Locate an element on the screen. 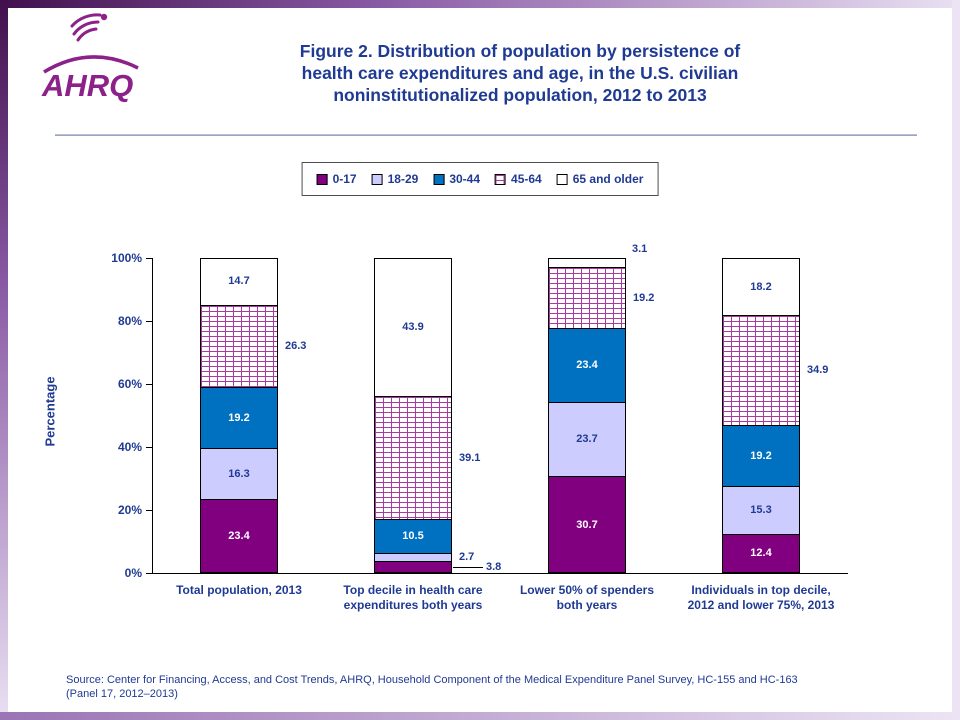  x-axis is located at coordinates (500, 573).